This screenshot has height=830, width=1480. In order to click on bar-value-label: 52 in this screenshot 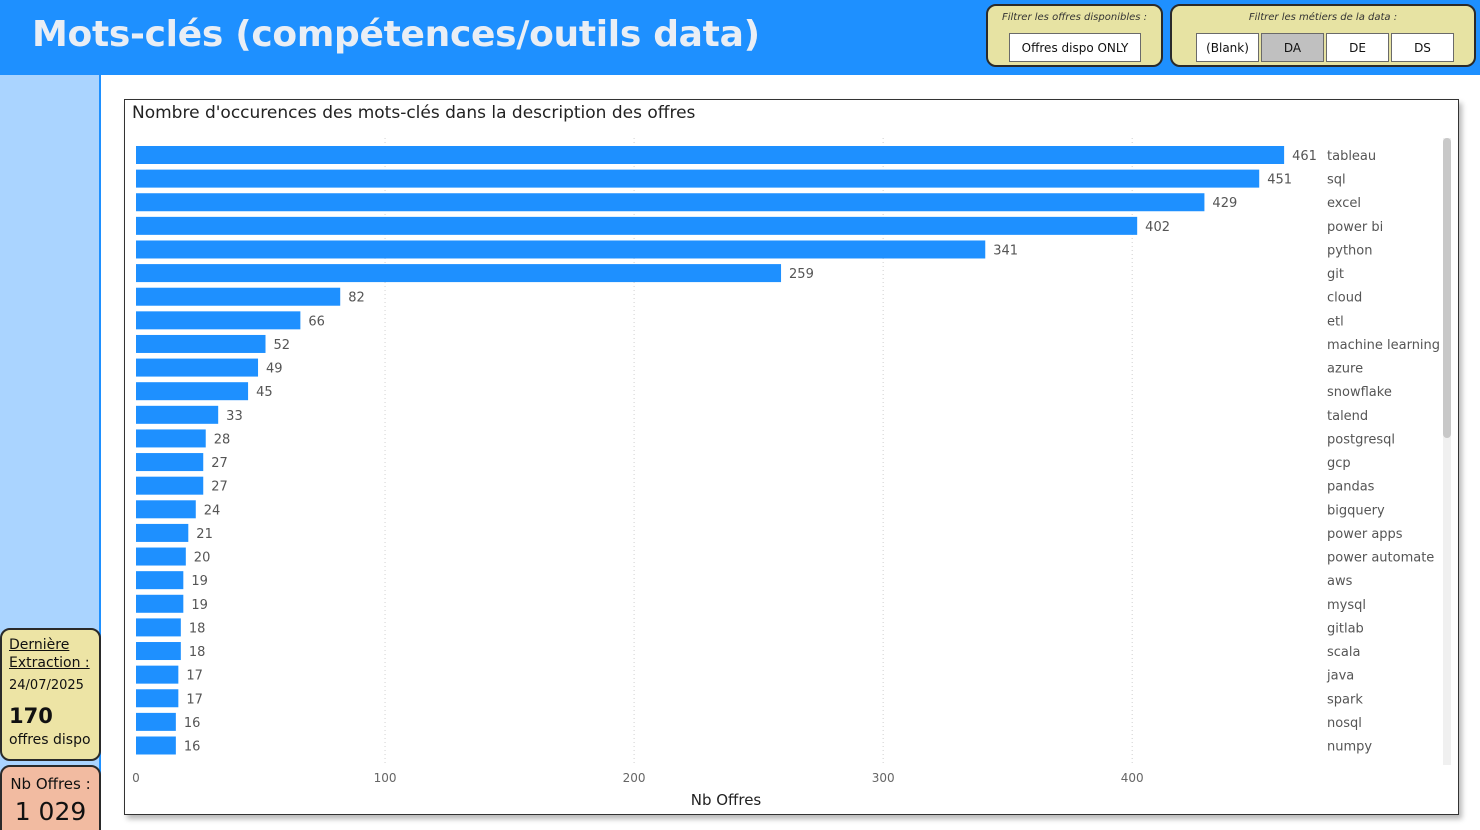, I will do `click(282, 345)`.